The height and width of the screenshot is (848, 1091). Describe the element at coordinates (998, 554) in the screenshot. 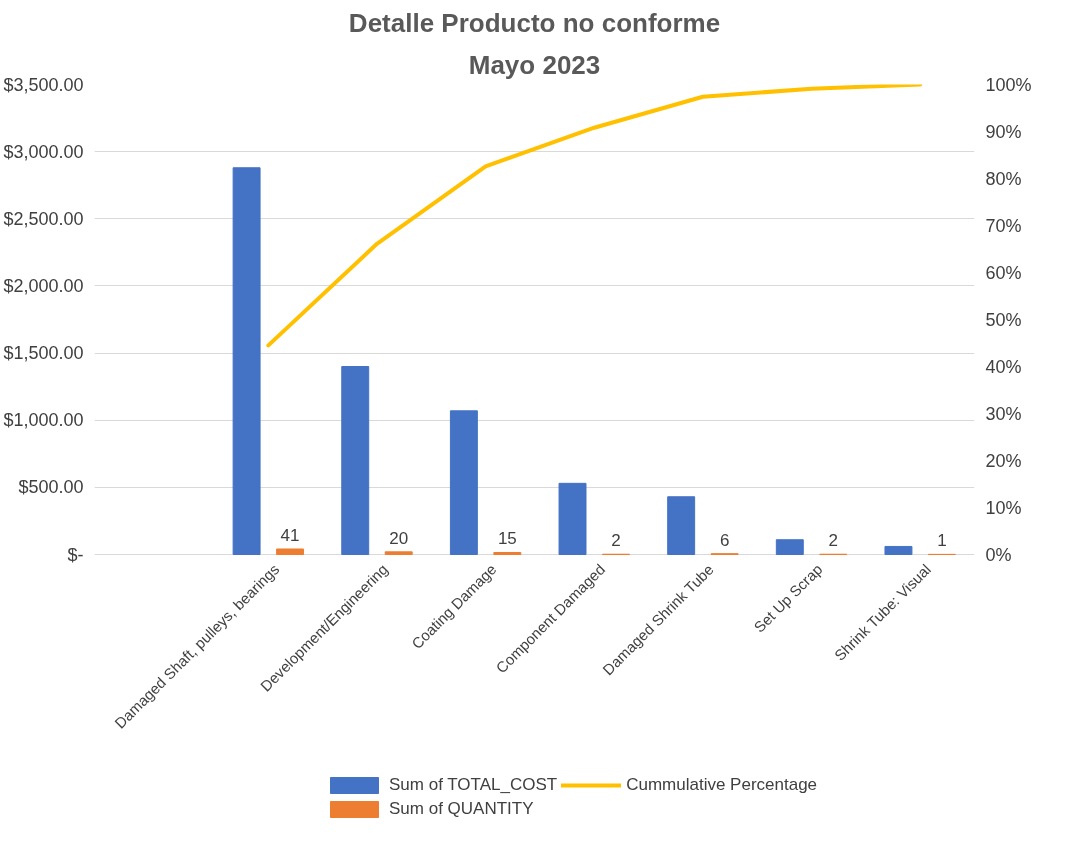

I see `y2-tick-label: 0%` at that location.